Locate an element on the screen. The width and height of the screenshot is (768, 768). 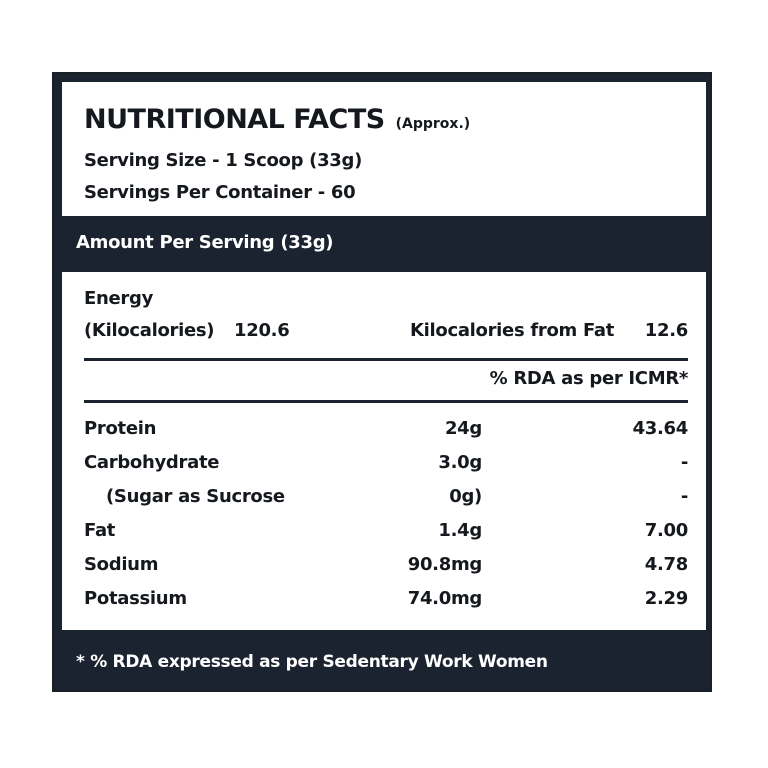
nutrient-rda: 2.29 is located at coordinates (666, 598).